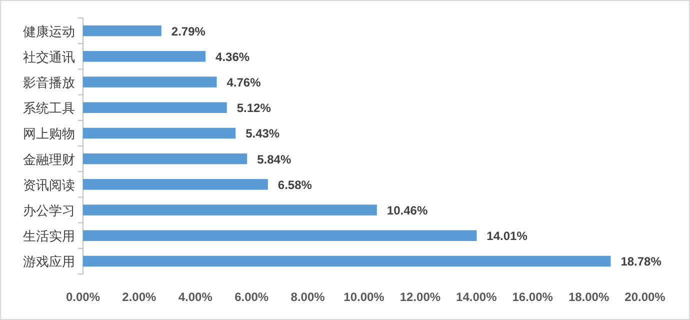 This screenshot has width=690, height=320. I want to click on data-label: 4.36%, so click(233, 57).